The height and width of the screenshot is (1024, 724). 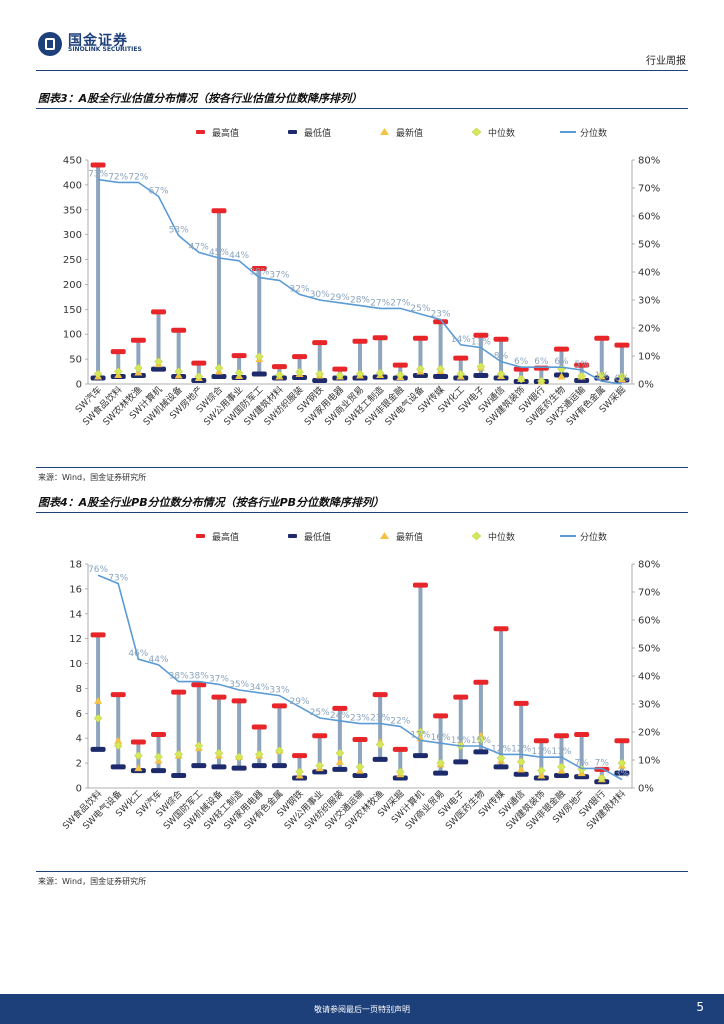 What do you see at coordinates (476, 536) in the screenshot?
I see `legend-median-swatch` at bounding box center [476, 536].